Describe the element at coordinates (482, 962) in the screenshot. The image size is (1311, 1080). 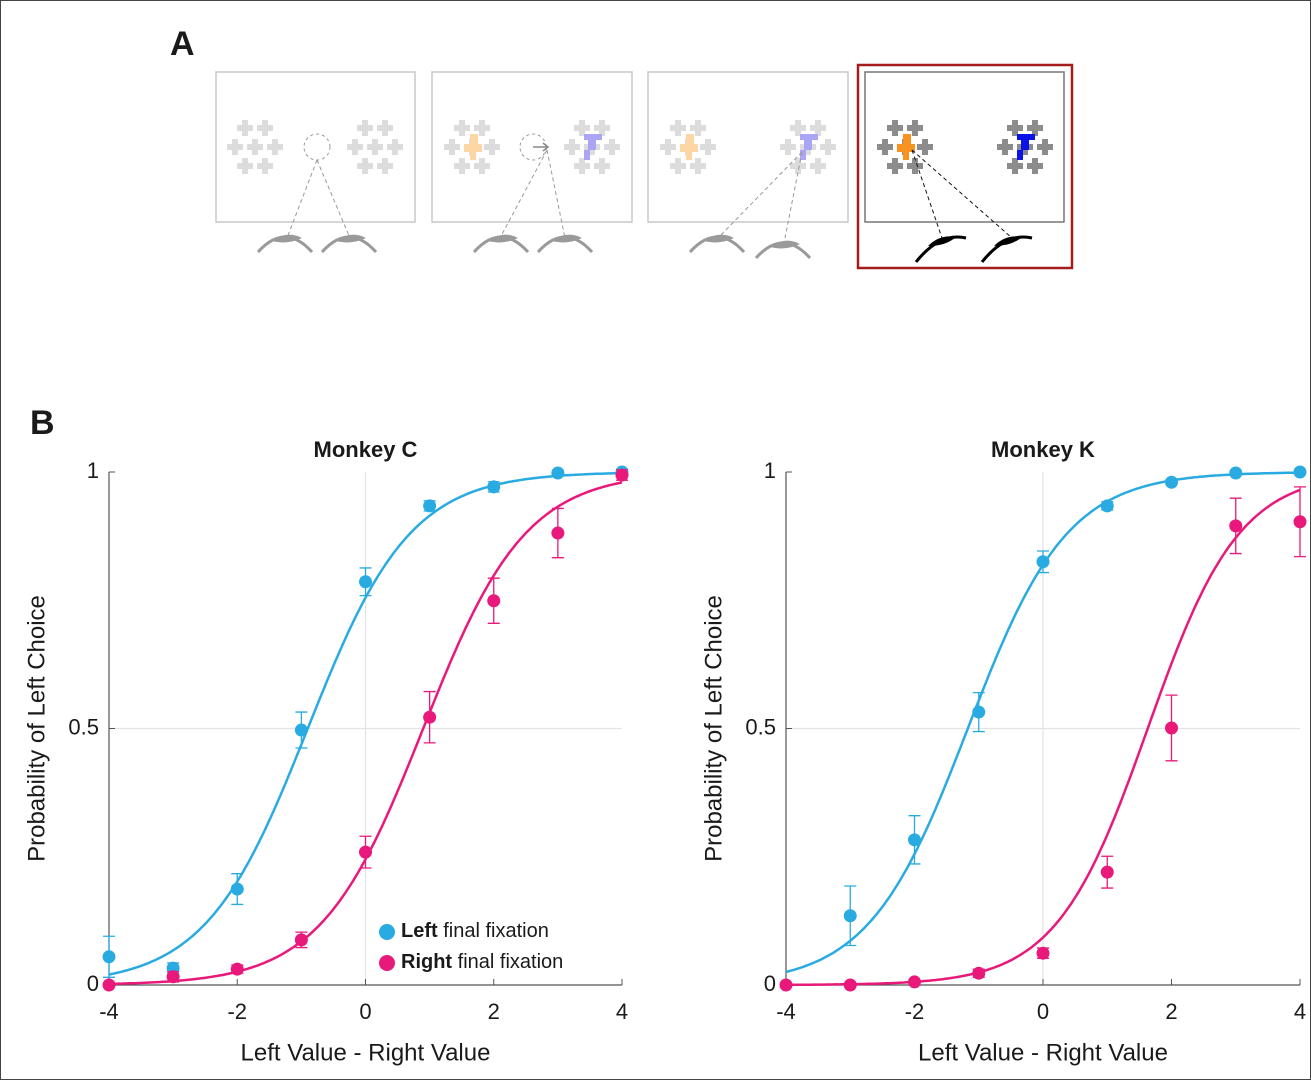
I see `legend-label: Right final fixation` at that location.